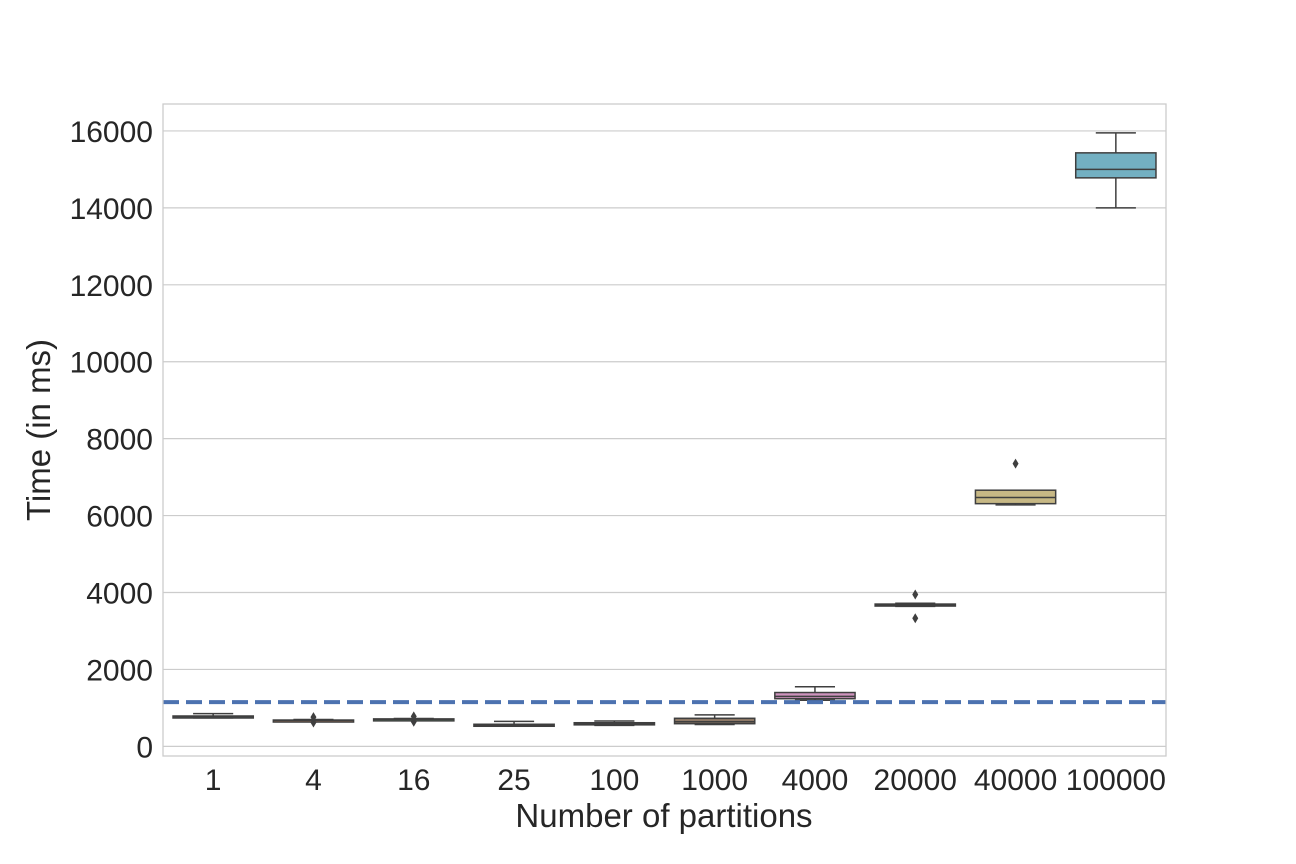 The width and height of the screenshot is (1296, 864). Describe the element at coordinates (513, 780) in the screenshot. I see `x-tick-label: 25` at that location.